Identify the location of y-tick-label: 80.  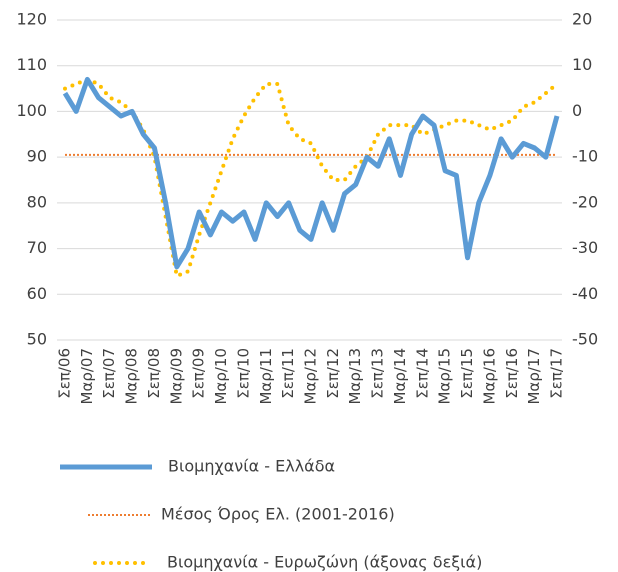
(37, 201).